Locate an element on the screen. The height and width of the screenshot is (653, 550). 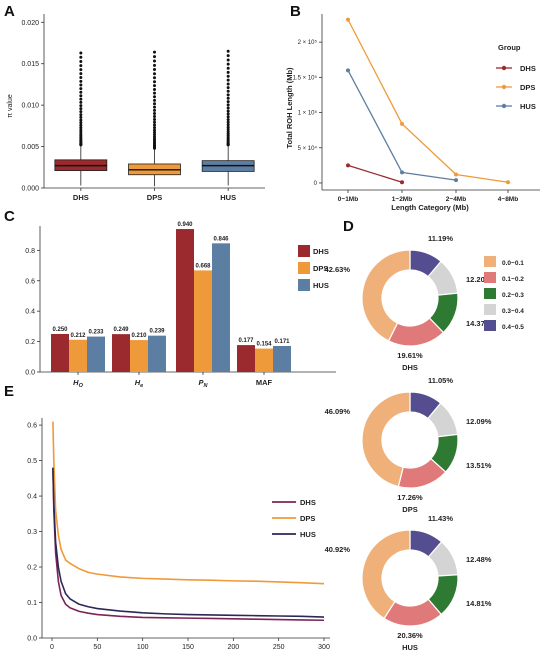
panel-b-y-tick-label: 5 × 10⁴ is located at coordinates (308, 148).